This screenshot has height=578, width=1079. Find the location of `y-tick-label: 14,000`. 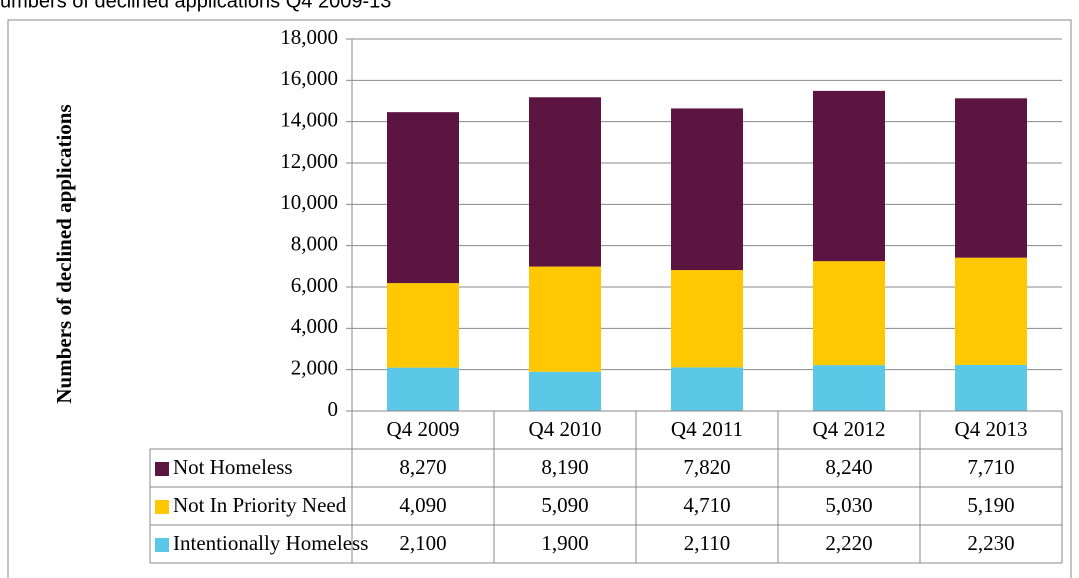

y-tick-label: 14,000 is located at coordinates (309, 119).